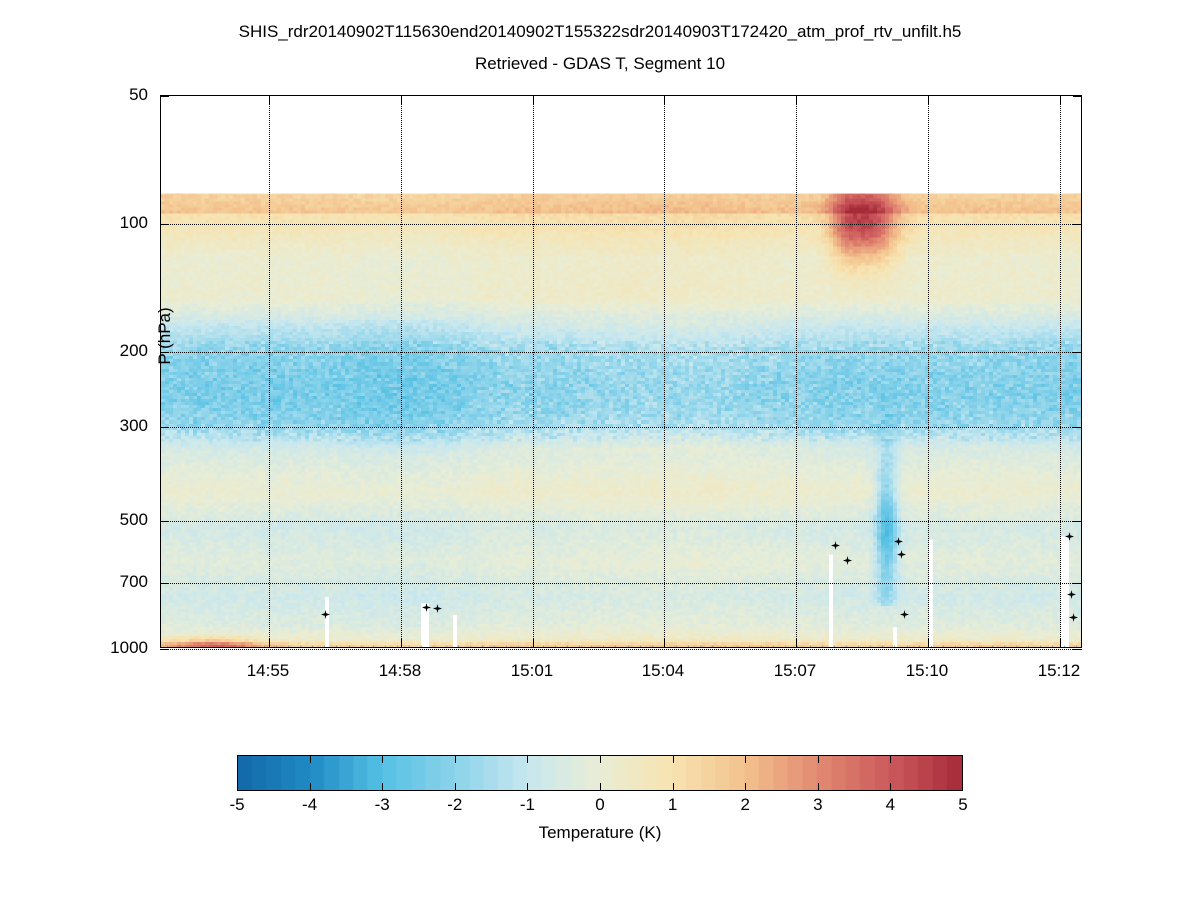  I want to click on y-axis-tick-label: 300, so click(133, 425).